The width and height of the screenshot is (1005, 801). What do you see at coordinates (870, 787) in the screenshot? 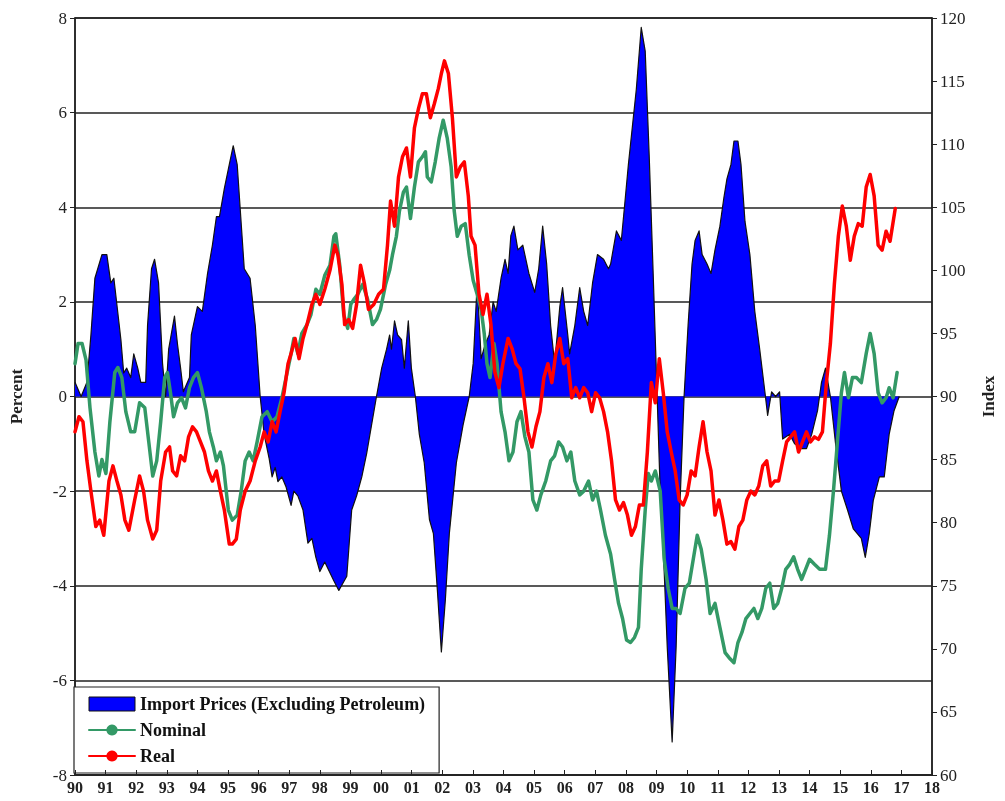
I see `x-tick-label: 16` at bounding box center [870, 787].